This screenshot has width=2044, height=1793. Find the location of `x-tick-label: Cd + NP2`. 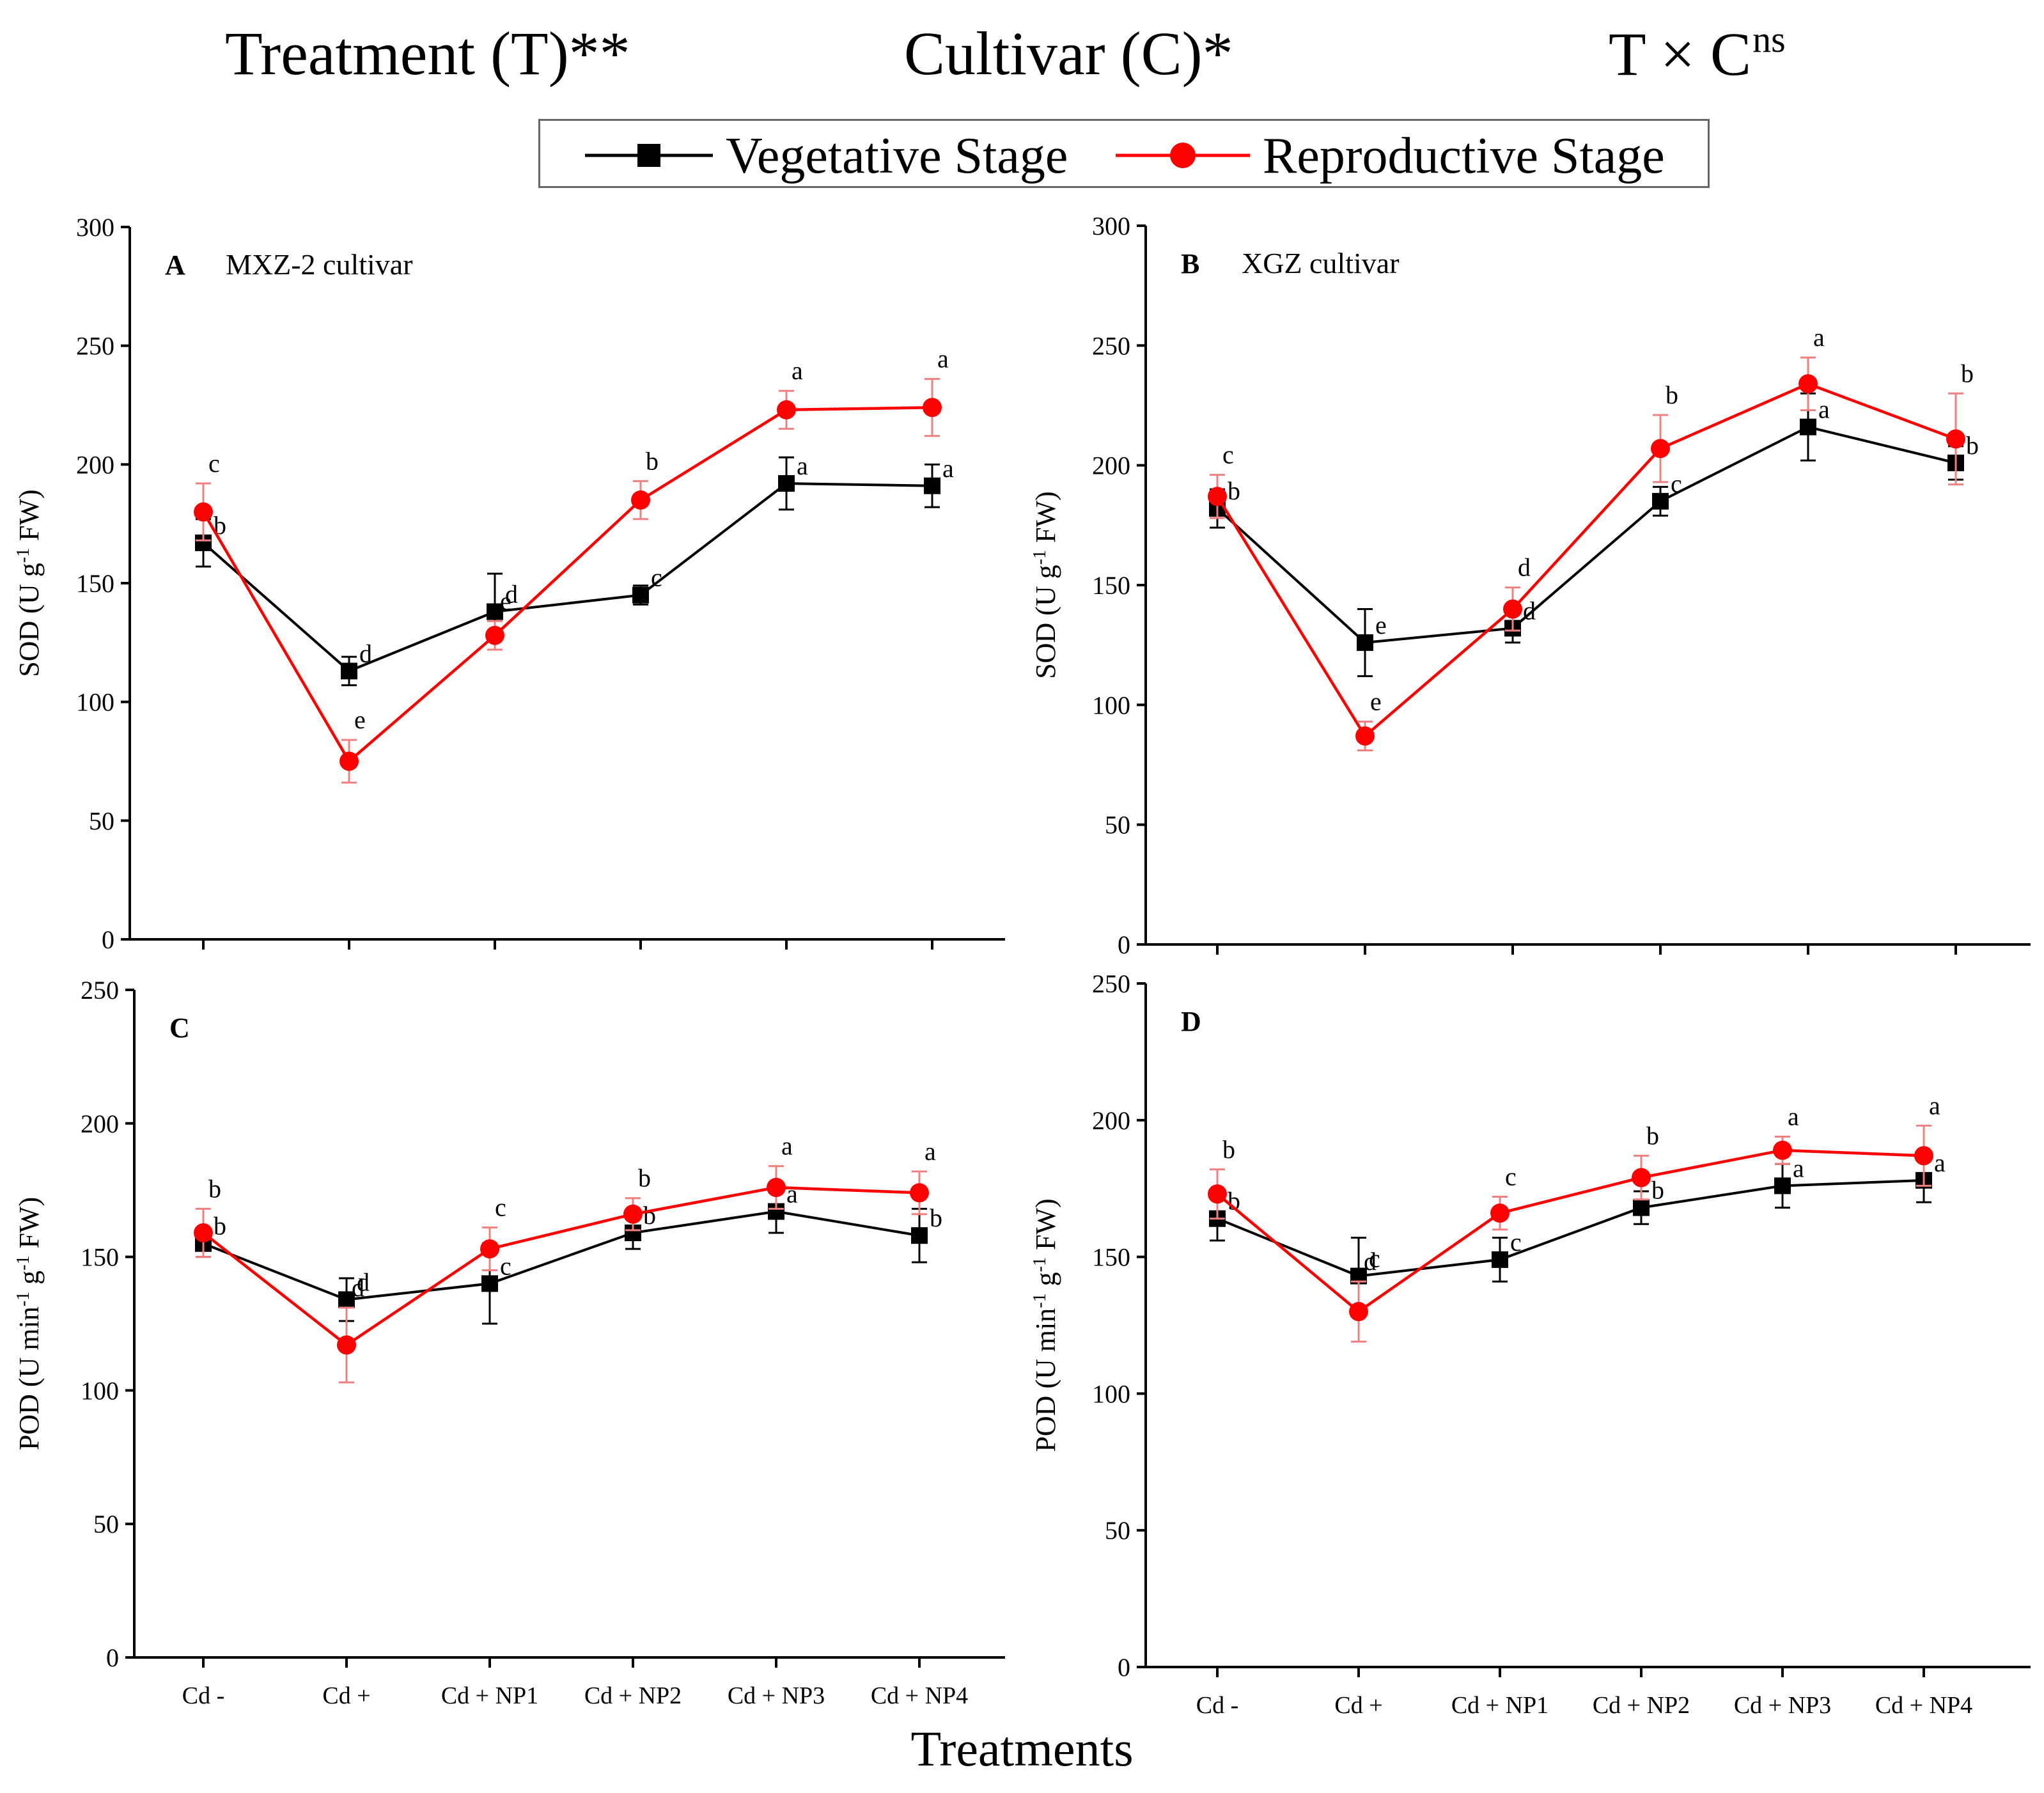

x-tick-label: Cd + NP2 is located at coordinates (1641, 1706).